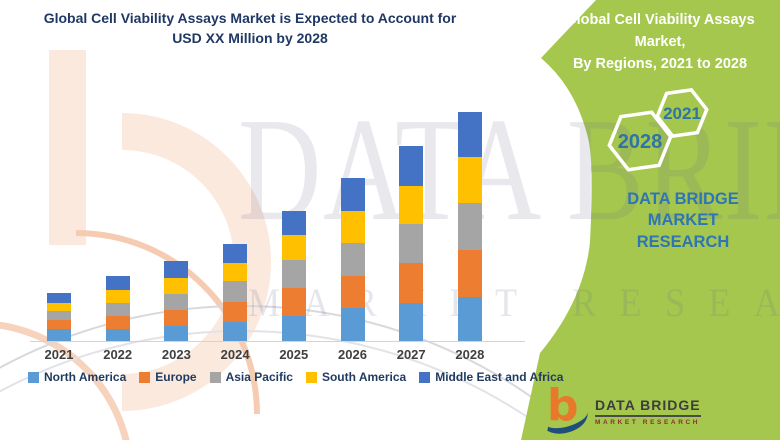 The height and width of the screenshot is (440, 780). What do you see at coordinates (499, 377) in the screenshot?
I see `legend-label: Middle East and Africa` at bounding box center [499, 377].